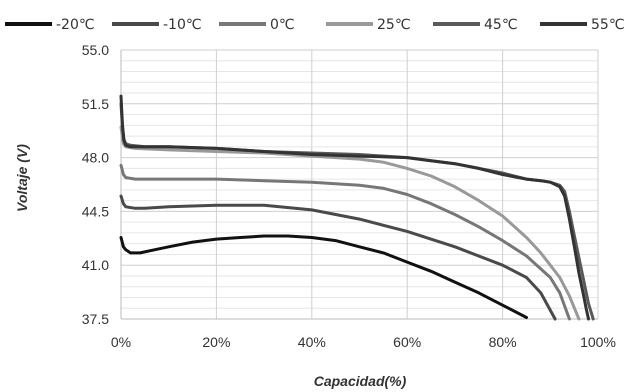 This screenshot has height=392, width=635. Describe the element at coordinates (360, 381) in the screenshot. I see `x-axis-title: Capacidad(%)` at that location.